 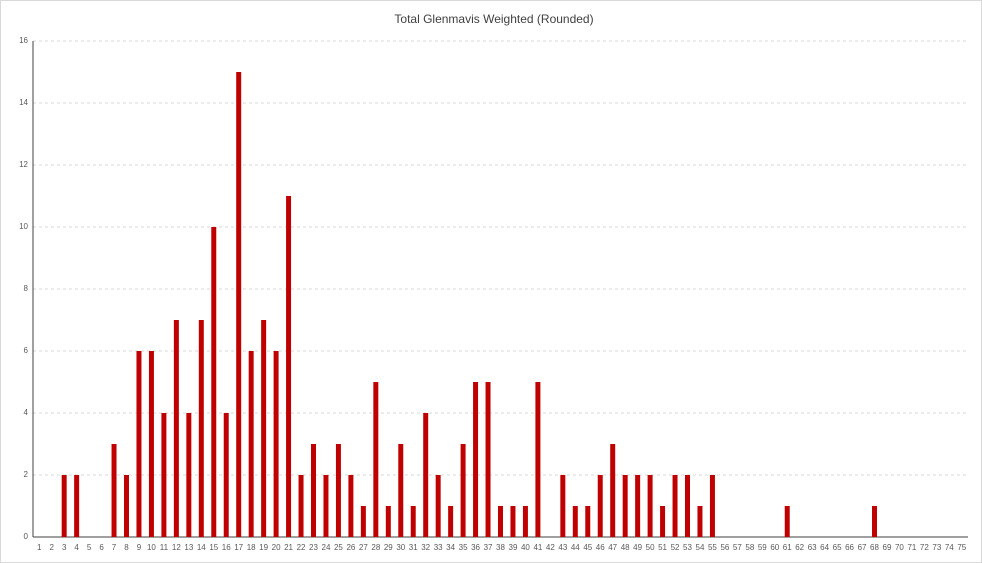 I want to click on chart-title: Total Glenmavis Weighted (Rounded), so click(x=493, y=19).